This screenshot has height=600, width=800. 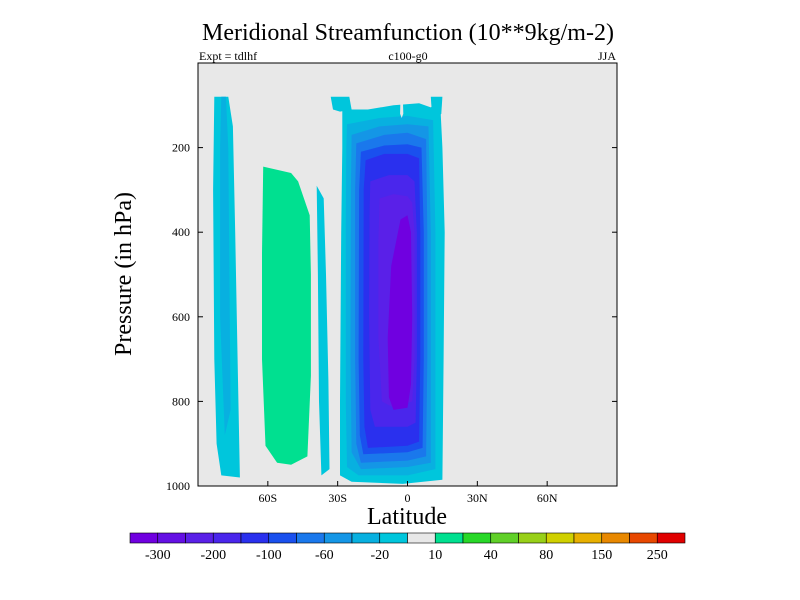 I want to click on subtitle-left: Expt = tdlhf, so click(x=228, y=56).